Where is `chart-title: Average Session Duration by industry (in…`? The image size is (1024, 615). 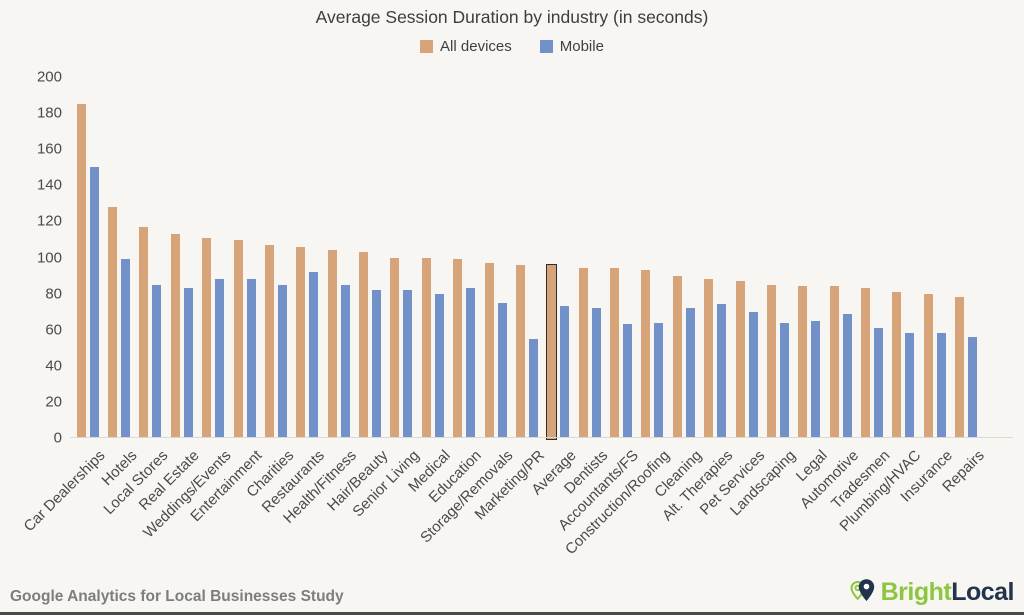
chart-title: Average Session Duration by industry (in… is located at coordinates (512, 17).